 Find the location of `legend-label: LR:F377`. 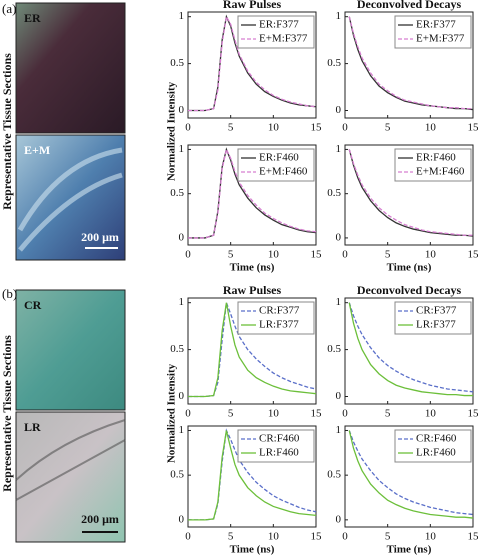

legend-label: LR:F377 is located at coordinates (436, 325).